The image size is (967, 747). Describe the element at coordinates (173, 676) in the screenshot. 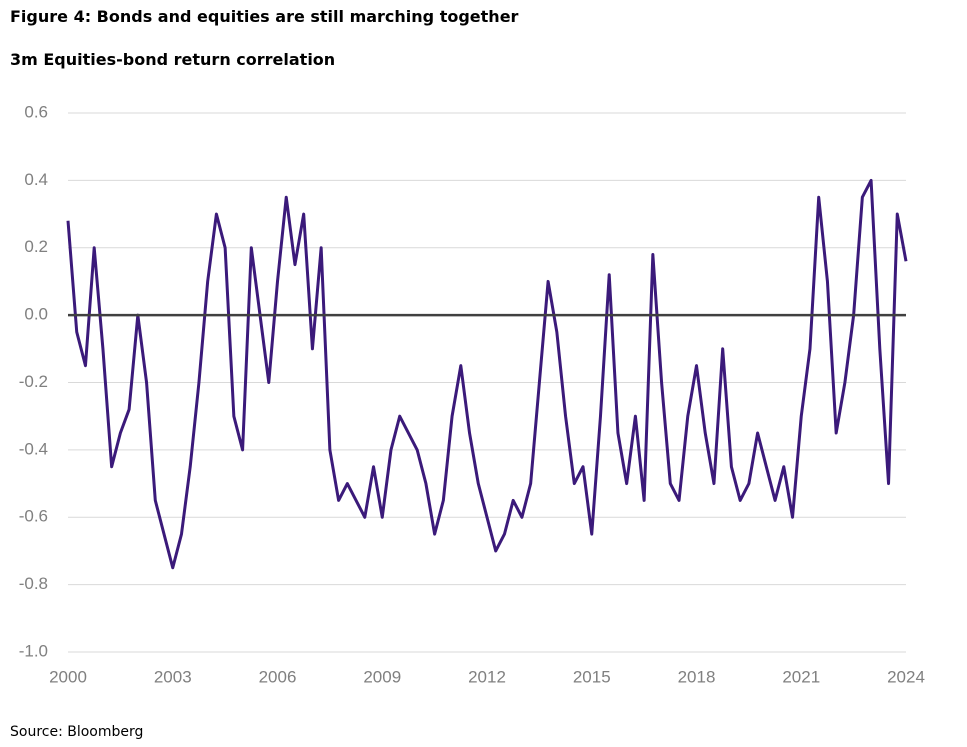

I see `x-tick-label: 2003` at that location.